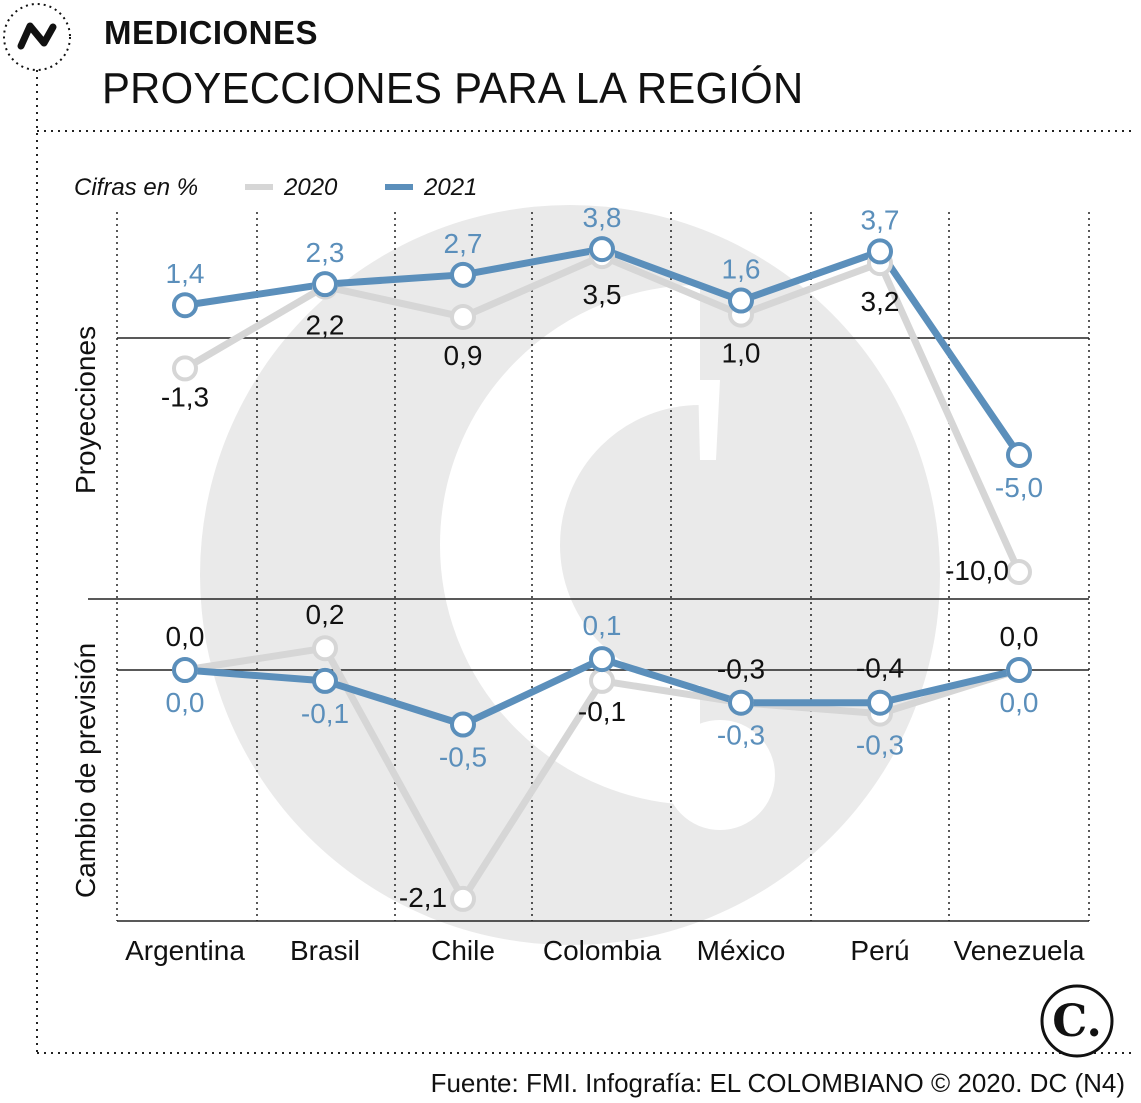 The width and height of the screenshot is (1141, 1103). Describe the element at coordinates (85, 770) in the screenshot. I see `panel-title-cambio: Cambio de previsión` at that location.